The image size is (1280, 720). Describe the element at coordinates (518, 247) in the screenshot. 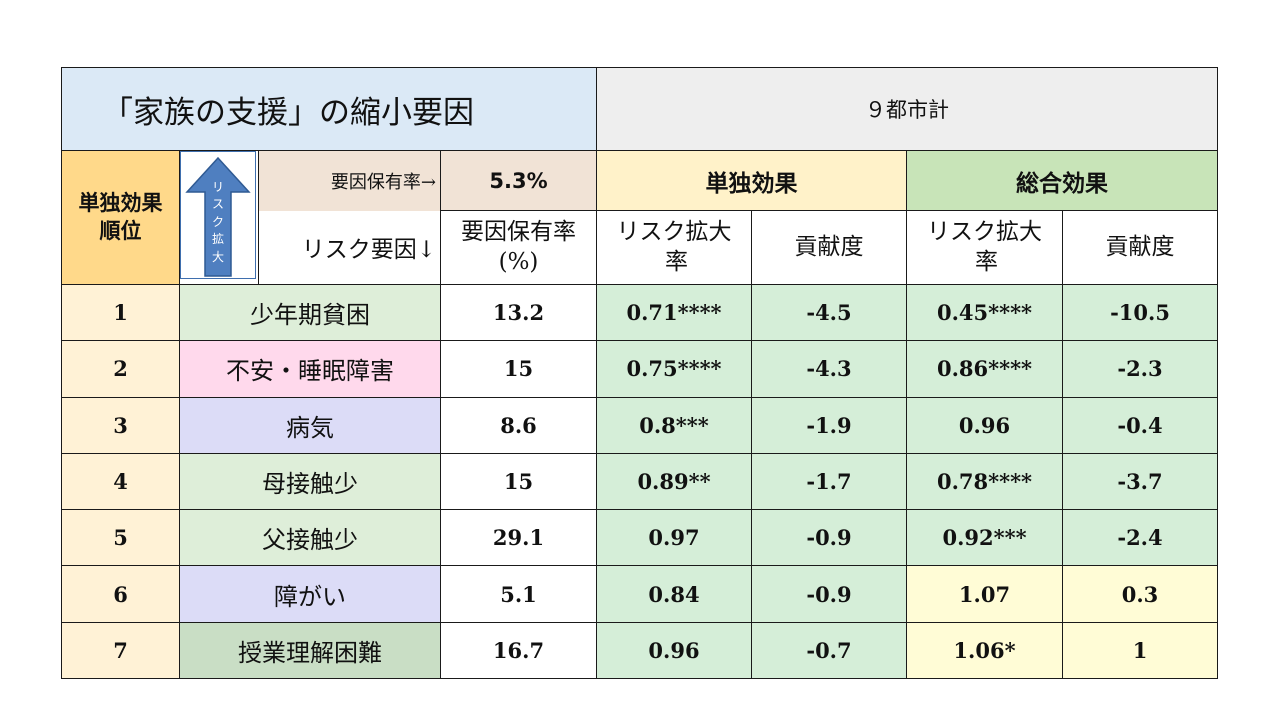

I see `rate-column-header: 要因保有率 (%)` at that location.